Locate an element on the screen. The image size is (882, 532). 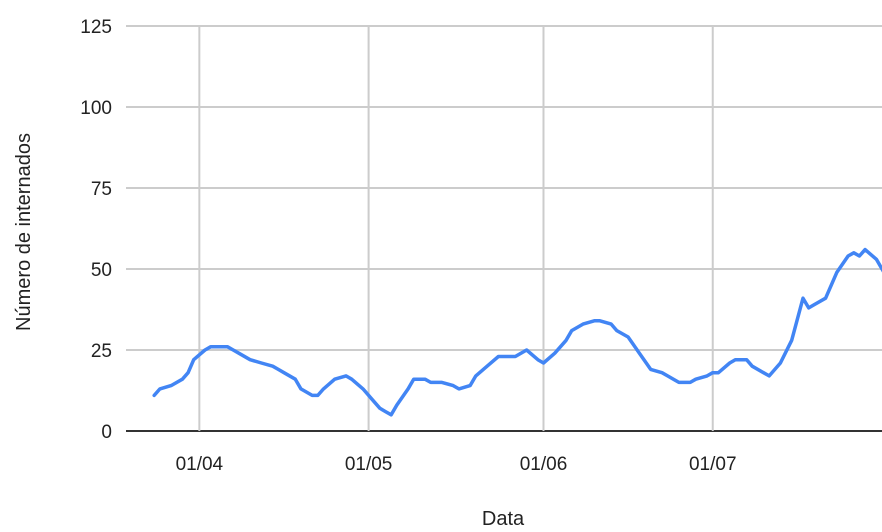
y-tick-label: 25 is located at coordinates (101, 351).